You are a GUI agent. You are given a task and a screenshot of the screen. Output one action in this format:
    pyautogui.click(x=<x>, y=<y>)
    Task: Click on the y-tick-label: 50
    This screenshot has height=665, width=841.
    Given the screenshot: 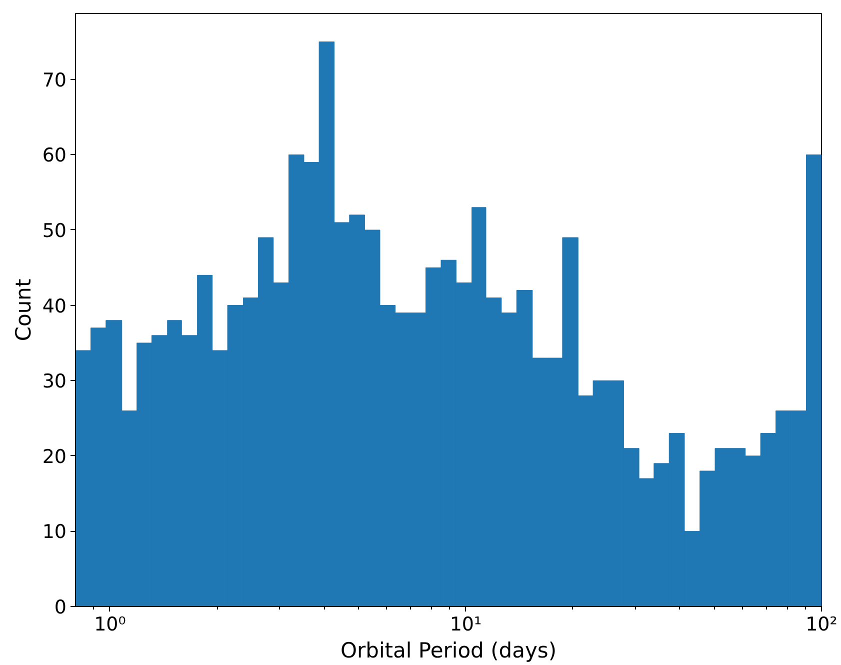 What is the action you would take?
    pyautogui.click(x=54, y=231)
    